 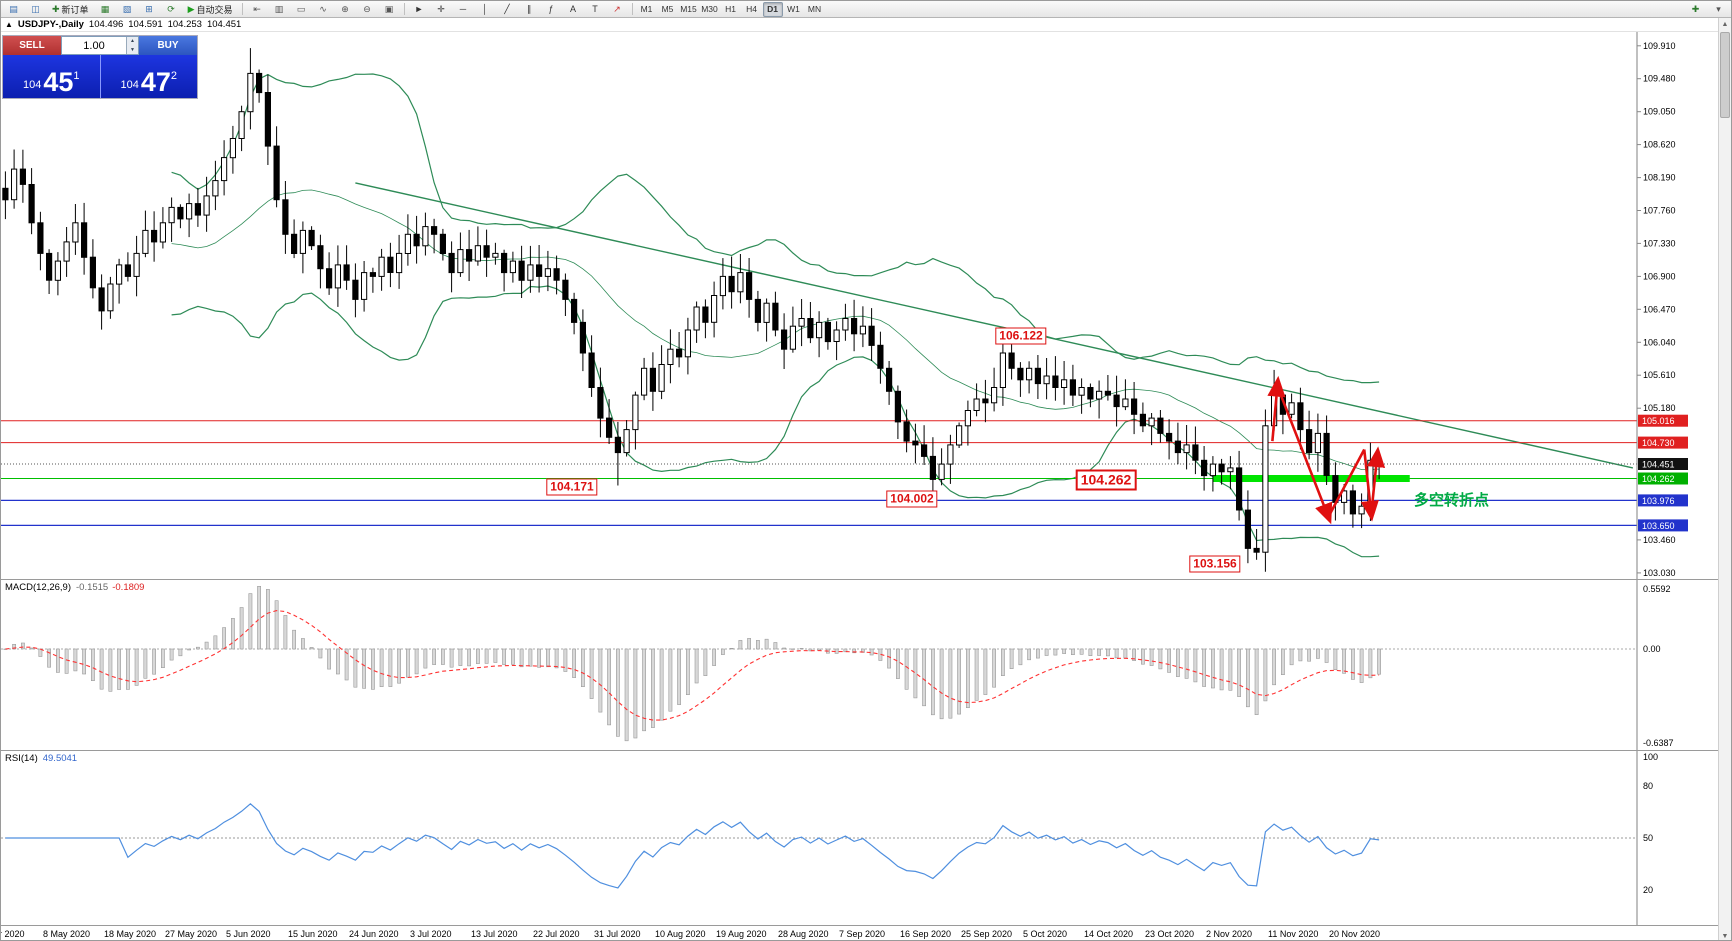 What do you see at coordinates (1293, 934) in the screenshot?
I see `date-label: 11 Nov 2020` at bounding box center [1293, 934].